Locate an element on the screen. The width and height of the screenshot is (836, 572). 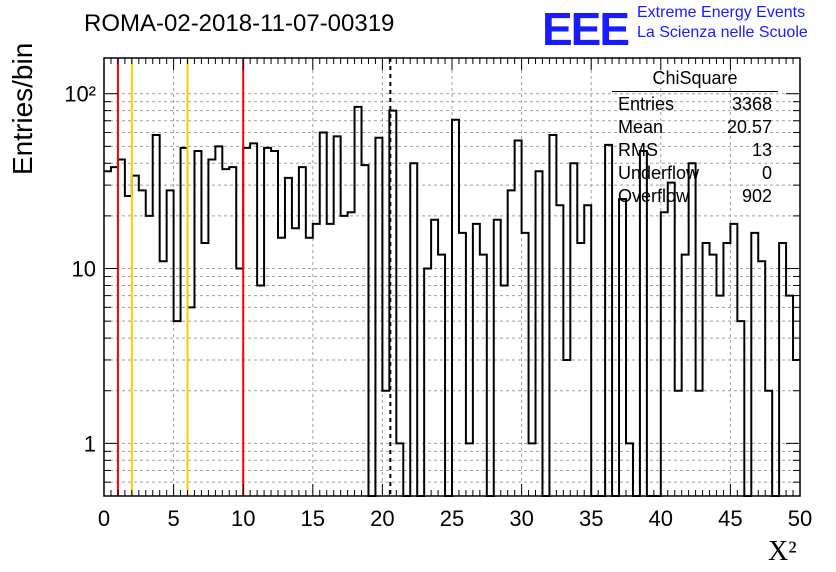
stats-value: 3368 is located at coordinates (751, 104).